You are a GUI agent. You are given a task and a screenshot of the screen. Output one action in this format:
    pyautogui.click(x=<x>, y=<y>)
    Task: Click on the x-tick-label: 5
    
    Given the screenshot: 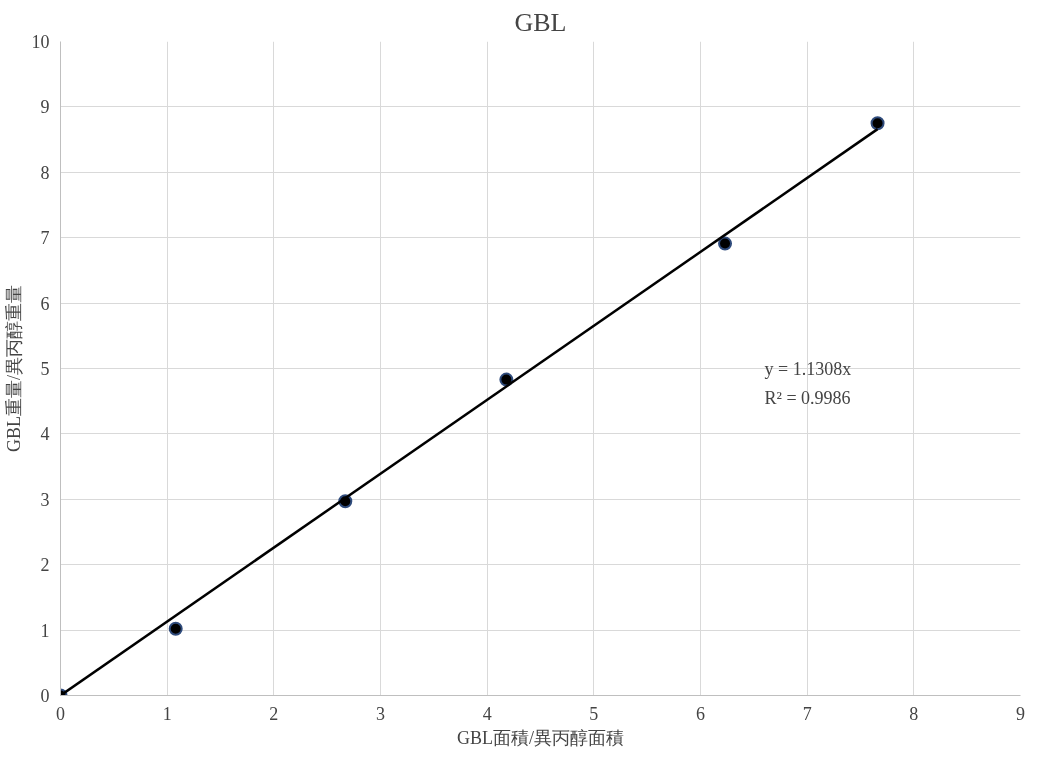 What is the action you would take?
    pyautogui.click(x=594, y=713)
    